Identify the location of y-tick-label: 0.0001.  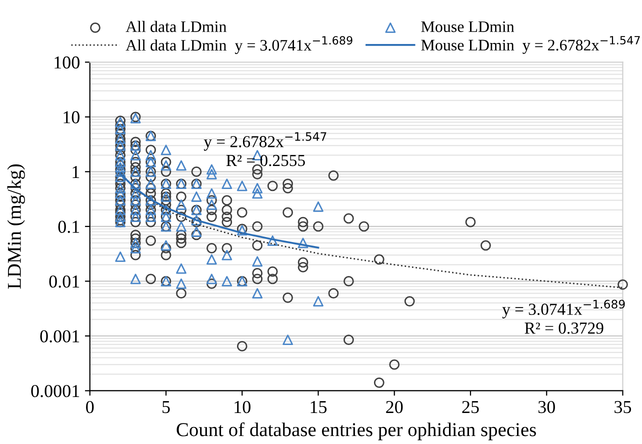
(55, 391).